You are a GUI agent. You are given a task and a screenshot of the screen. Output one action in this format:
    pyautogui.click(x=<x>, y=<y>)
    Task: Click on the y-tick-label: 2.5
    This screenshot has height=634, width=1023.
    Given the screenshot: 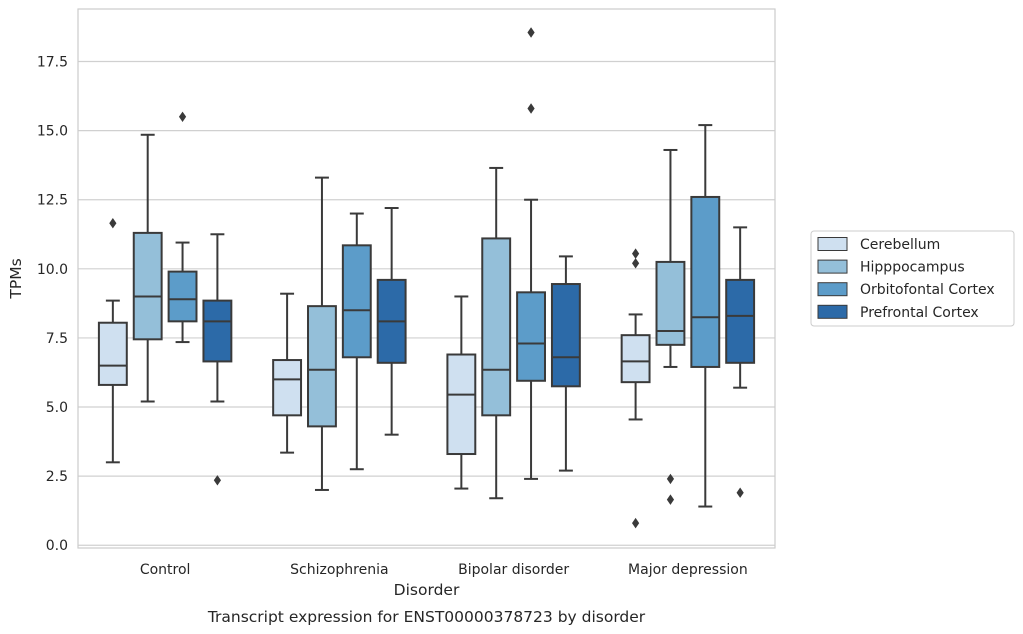 What is the action you would take?
    pyautogui.click(x=57, y=477)
    